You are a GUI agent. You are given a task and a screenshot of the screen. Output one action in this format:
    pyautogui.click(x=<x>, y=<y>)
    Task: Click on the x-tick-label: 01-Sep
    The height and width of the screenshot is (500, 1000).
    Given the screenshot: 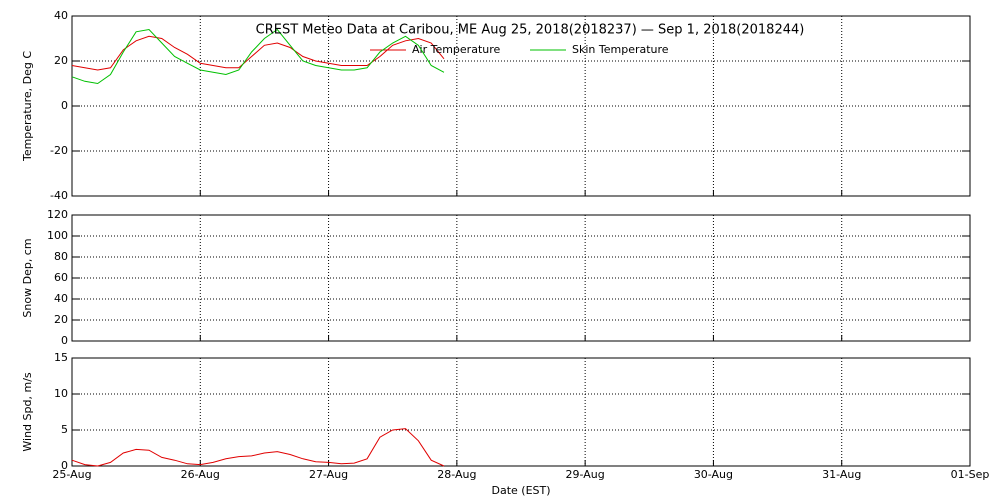 What is the action you would take?
    pyautogui.click(x=970, y=474)
    